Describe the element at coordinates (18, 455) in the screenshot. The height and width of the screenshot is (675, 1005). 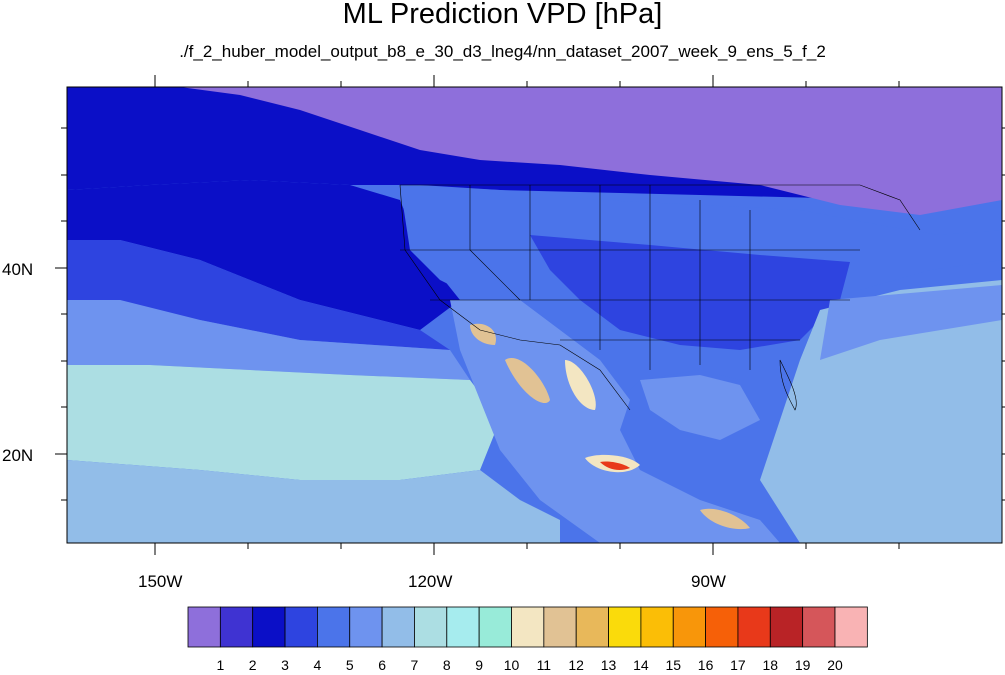
I see `lat-label-20n: 20N` at that location.